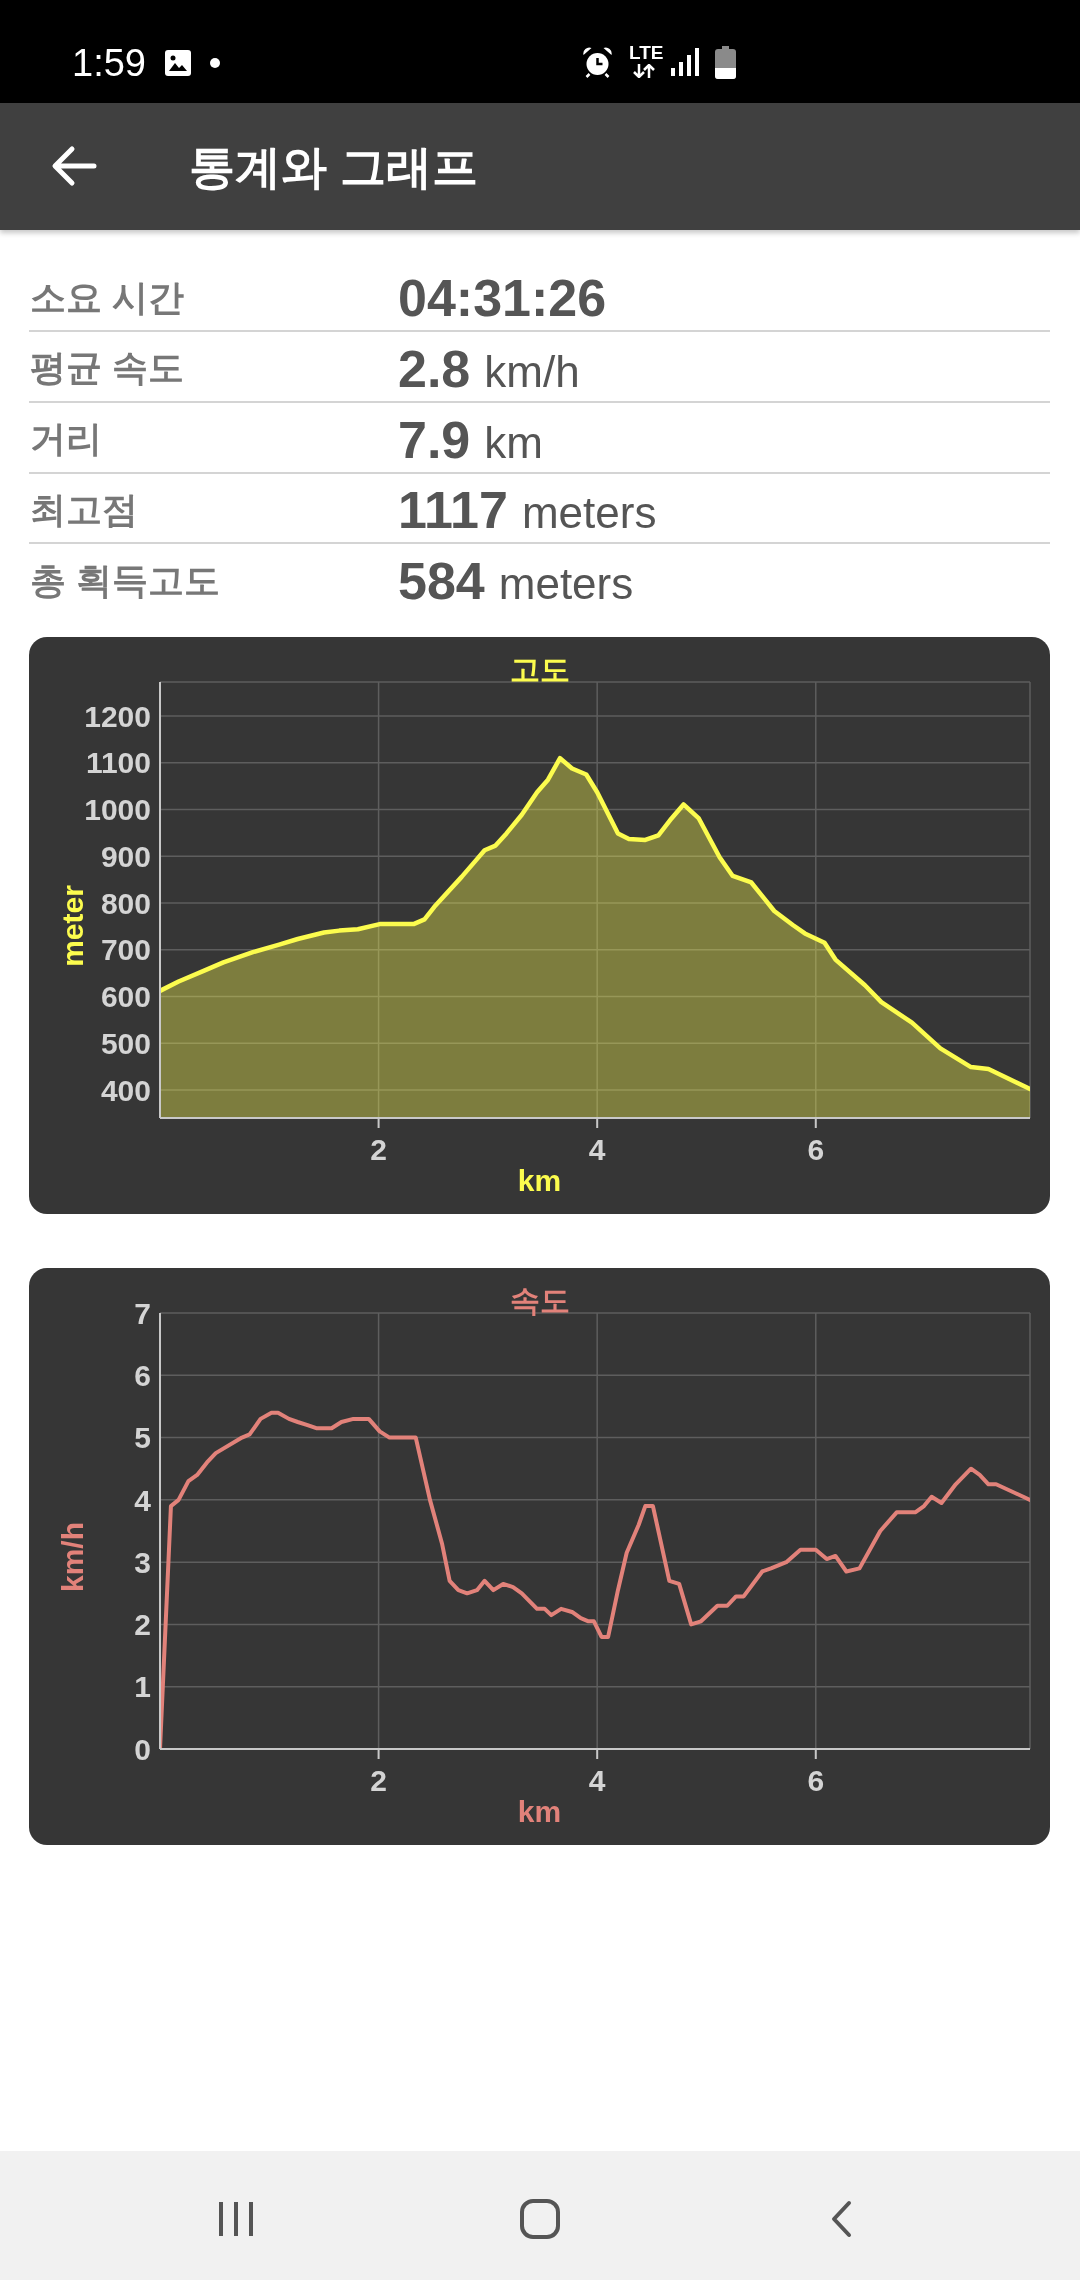 This screenshot has width=1080, height=2280. Describe the element at coordinates (125, 903) in the screenshot. I see `y-tick-label: 800` at that location.